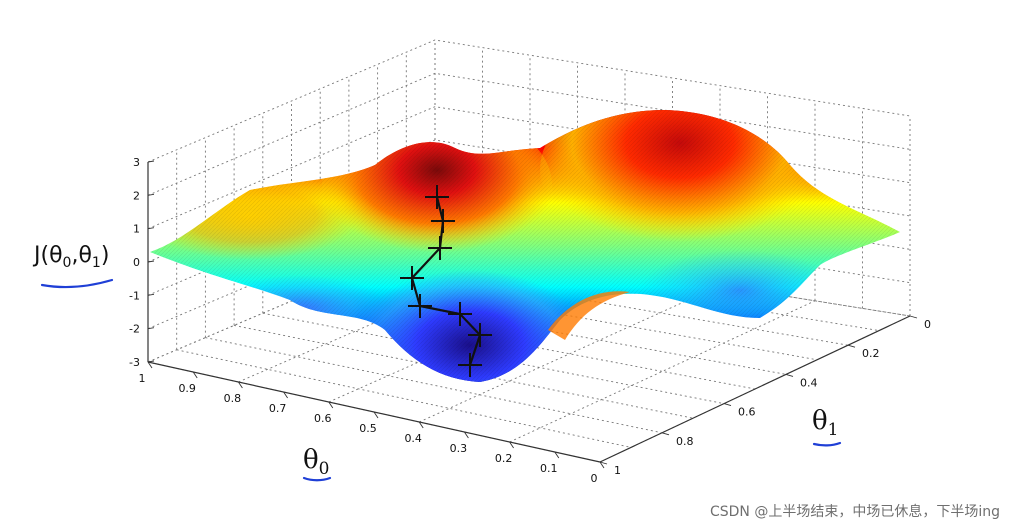 The image size is (1019, 530). What do you see at coordinates (927, 324) in the screenshot?
I see `theta1-tick-label: 0` at bounding box center [927, 324].